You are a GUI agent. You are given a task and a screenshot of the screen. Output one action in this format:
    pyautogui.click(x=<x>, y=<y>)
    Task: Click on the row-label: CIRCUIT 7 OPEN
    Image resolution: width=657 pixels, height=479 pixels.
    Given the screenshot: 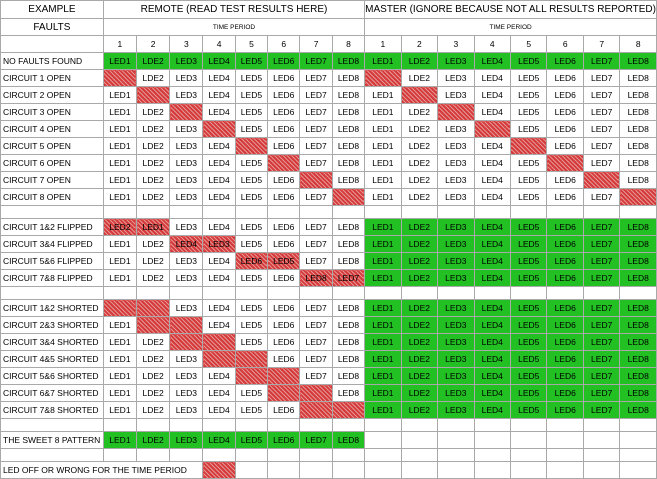 What is the action you would take?
    pyautogui.click(x=52, y=180)
    